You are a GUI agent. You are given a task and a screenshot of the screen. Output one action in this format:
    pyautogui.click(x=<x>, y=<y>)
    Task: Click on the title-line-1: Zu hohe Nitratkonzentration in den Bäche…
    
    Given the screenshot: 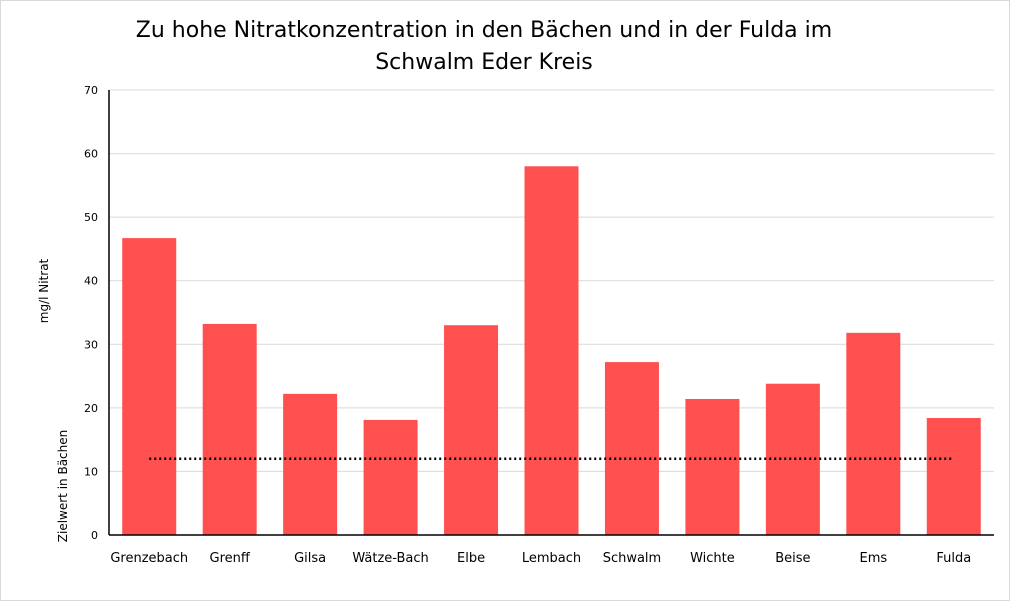 What is the action you would take?
    pyautogui.click(x=484, y=30)
    